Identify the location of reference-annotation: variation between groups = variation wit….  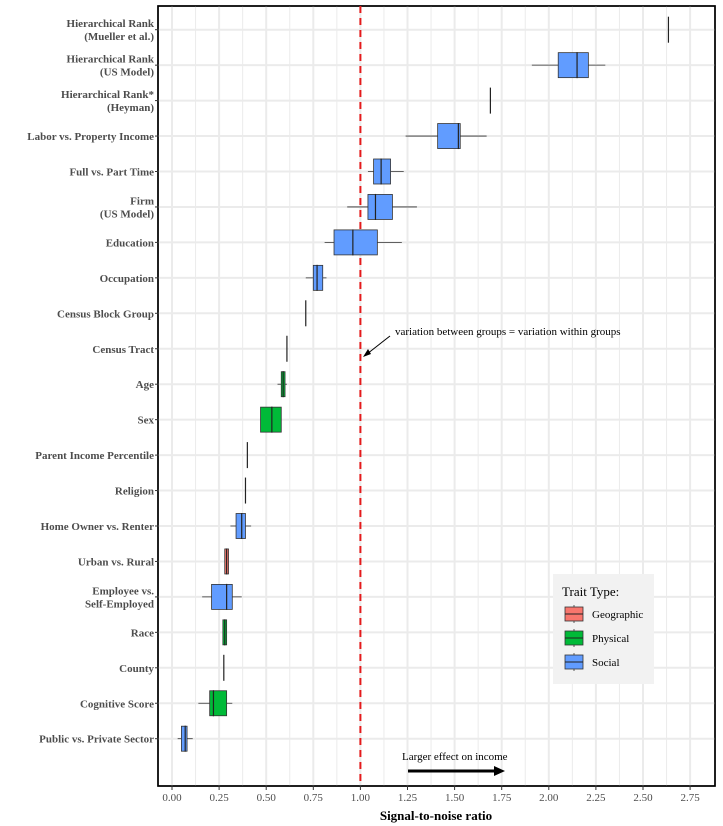
(508, 332).